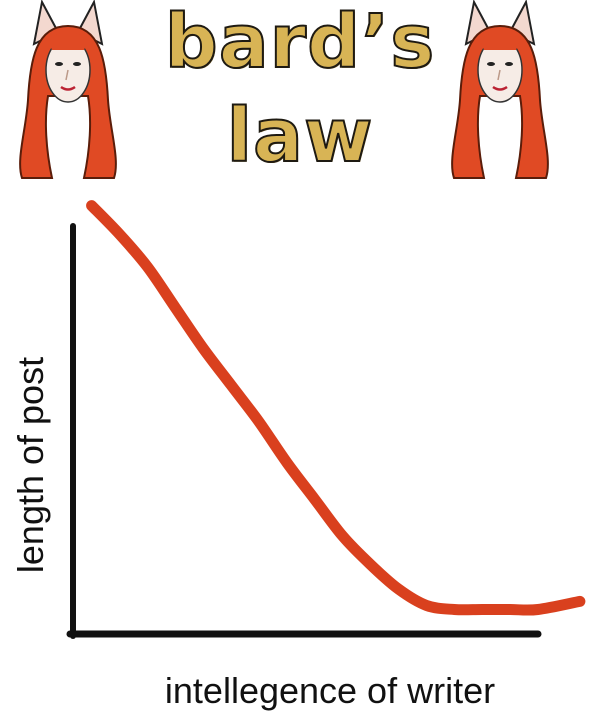 The image size is (600, 723). What do you see at coordinates (300, 42) in the screenshot?
I see `chart-title-line-1: bard’s` at bounding box center [300, 42].